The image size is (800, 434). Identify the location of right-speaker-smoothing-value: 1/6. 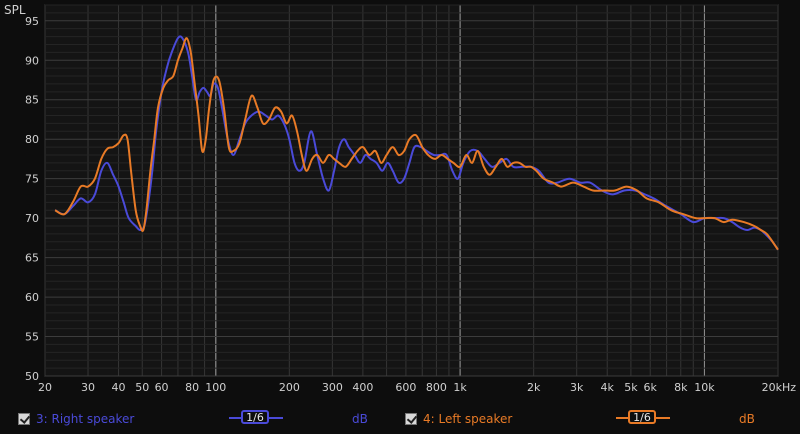
(255, 417).